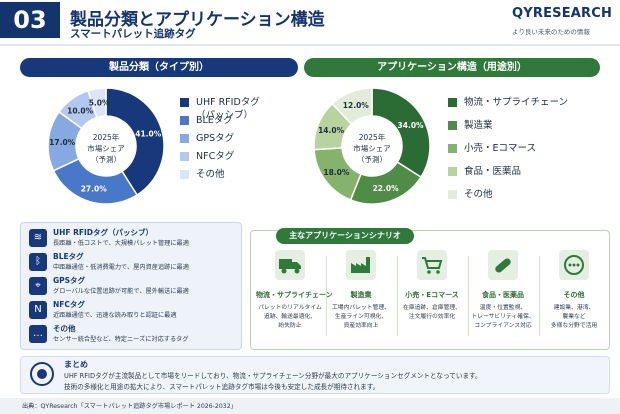 This screenshot has width=620, height=414. What do you see at coordinates (551, 32) in the screenshot?
I see `brand-tagline: より良い未来のための情報` at bounding box center [551, 32].